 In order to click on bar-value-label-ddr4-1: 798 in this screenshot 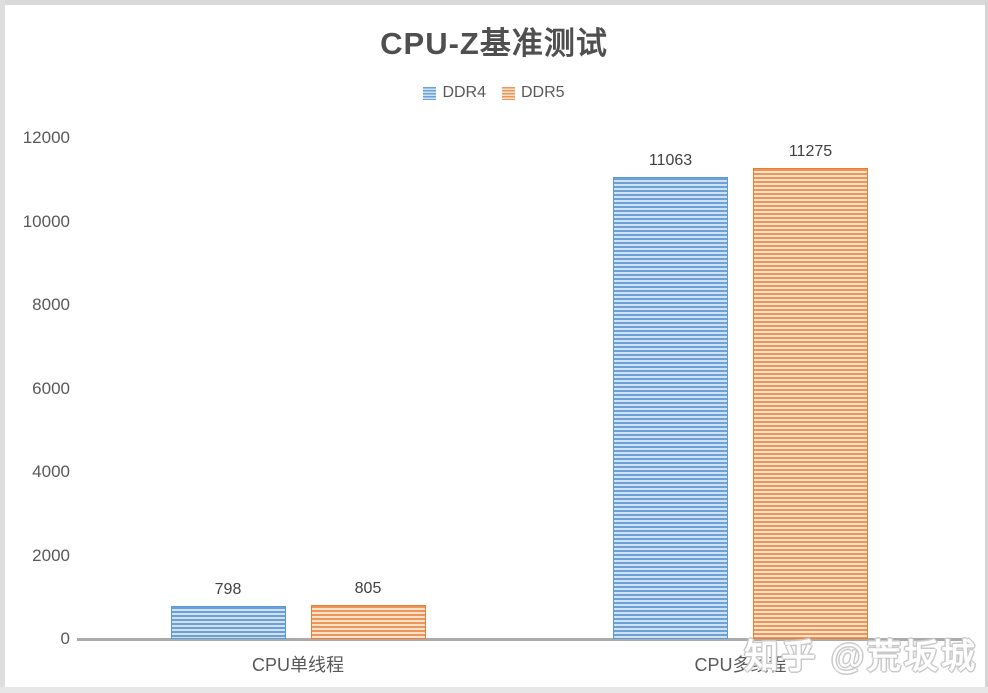, I will do `click(228, 589)`.